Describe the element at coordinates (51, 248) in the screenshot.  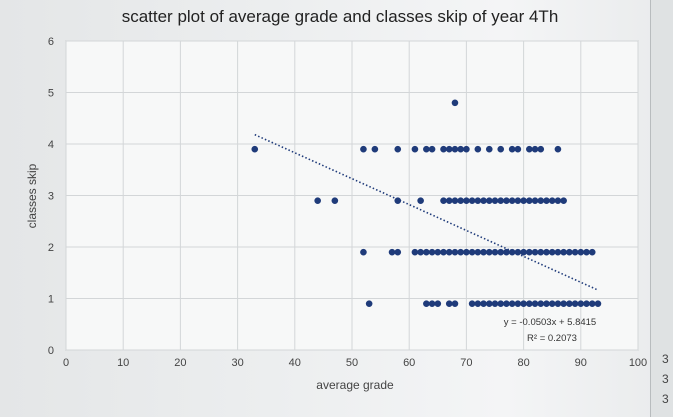
I see `y-tick-label: 2` at that location.